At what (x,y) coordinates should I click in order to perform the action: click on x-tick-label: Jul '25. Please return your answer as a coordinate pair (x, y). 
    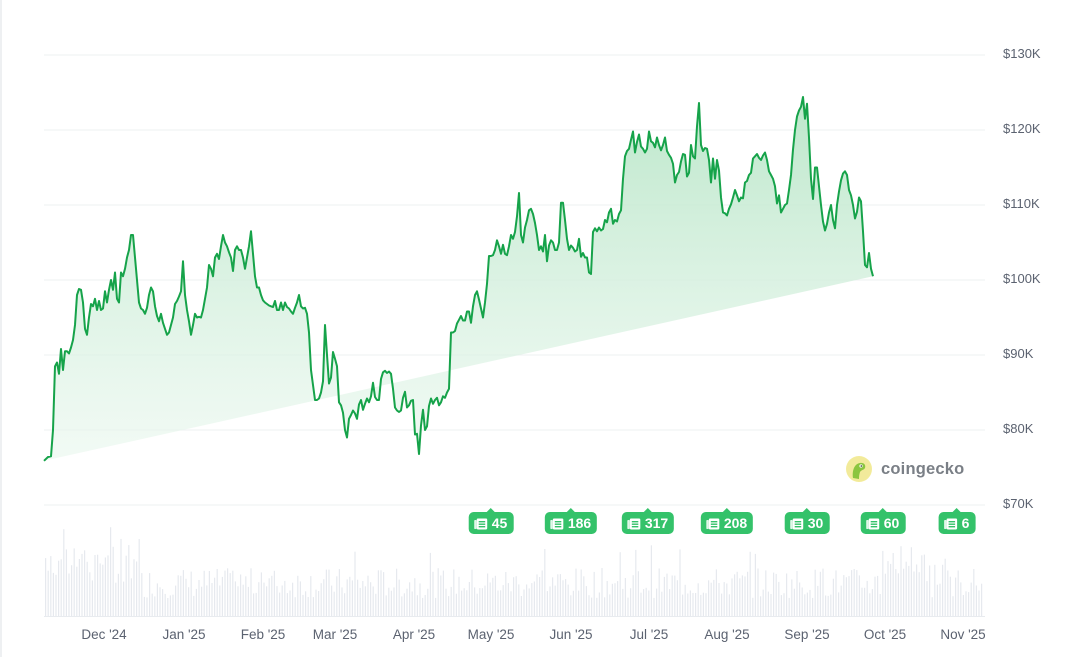
    Looking at the image, I should click on (649, 634).